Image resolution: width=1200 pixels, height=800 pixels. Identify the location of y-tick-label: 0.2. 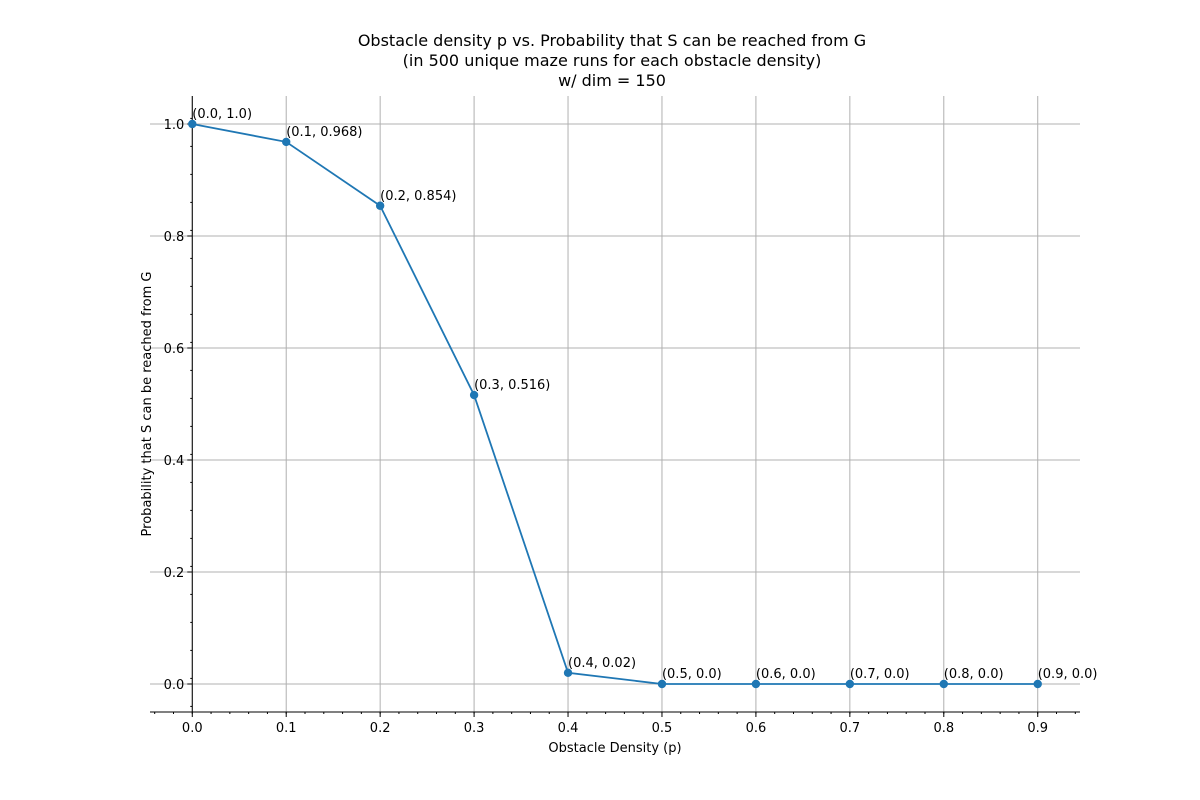
(174, 573).